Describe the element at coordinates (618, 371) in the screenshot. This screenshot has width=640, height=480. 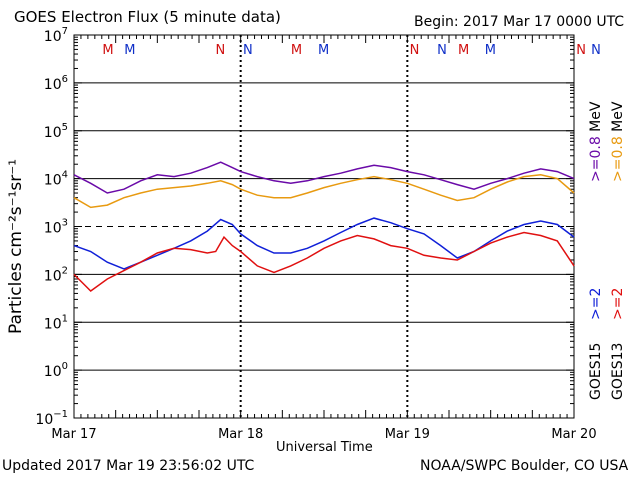
I see `right-label: GOES13` at that location.